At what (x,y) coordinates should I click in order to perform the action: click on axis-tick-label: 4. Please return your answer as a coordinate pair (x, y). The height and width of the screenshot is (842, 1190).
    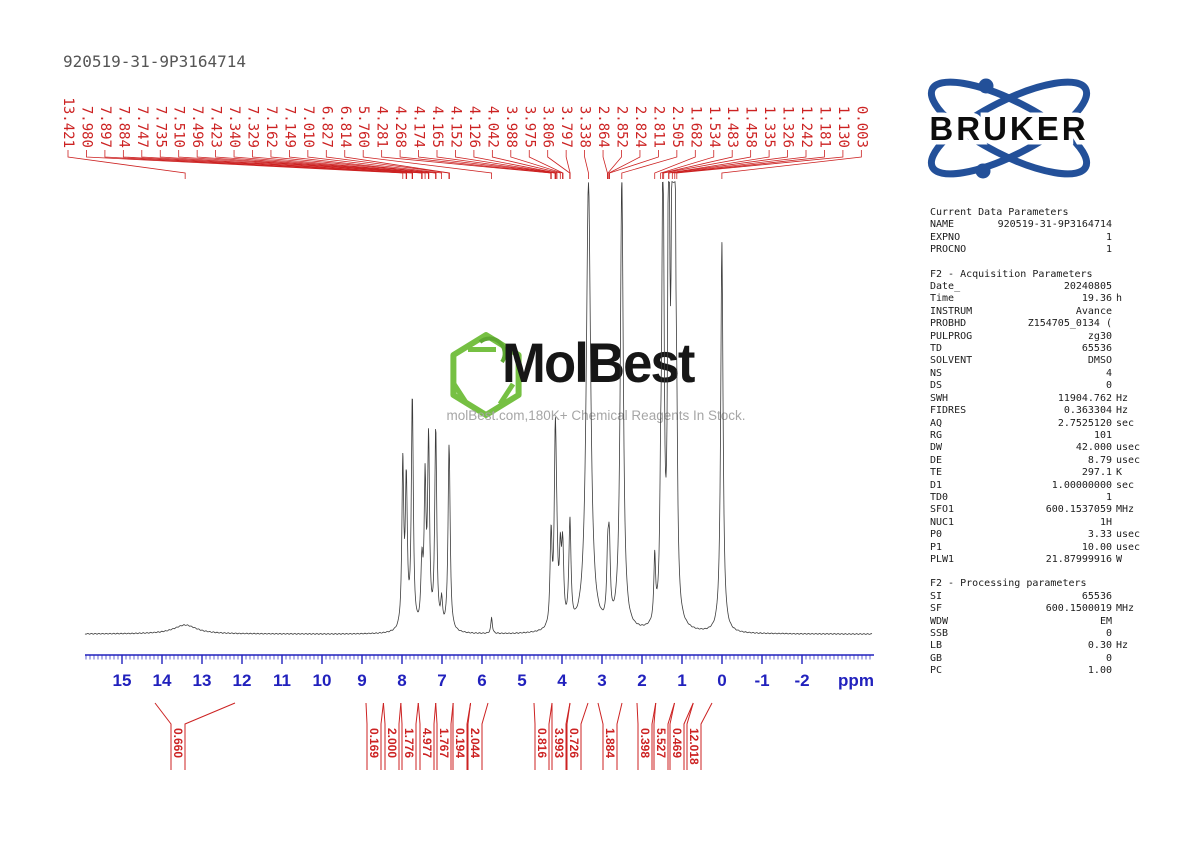
    Looking at the image, I should click on (562, 680).